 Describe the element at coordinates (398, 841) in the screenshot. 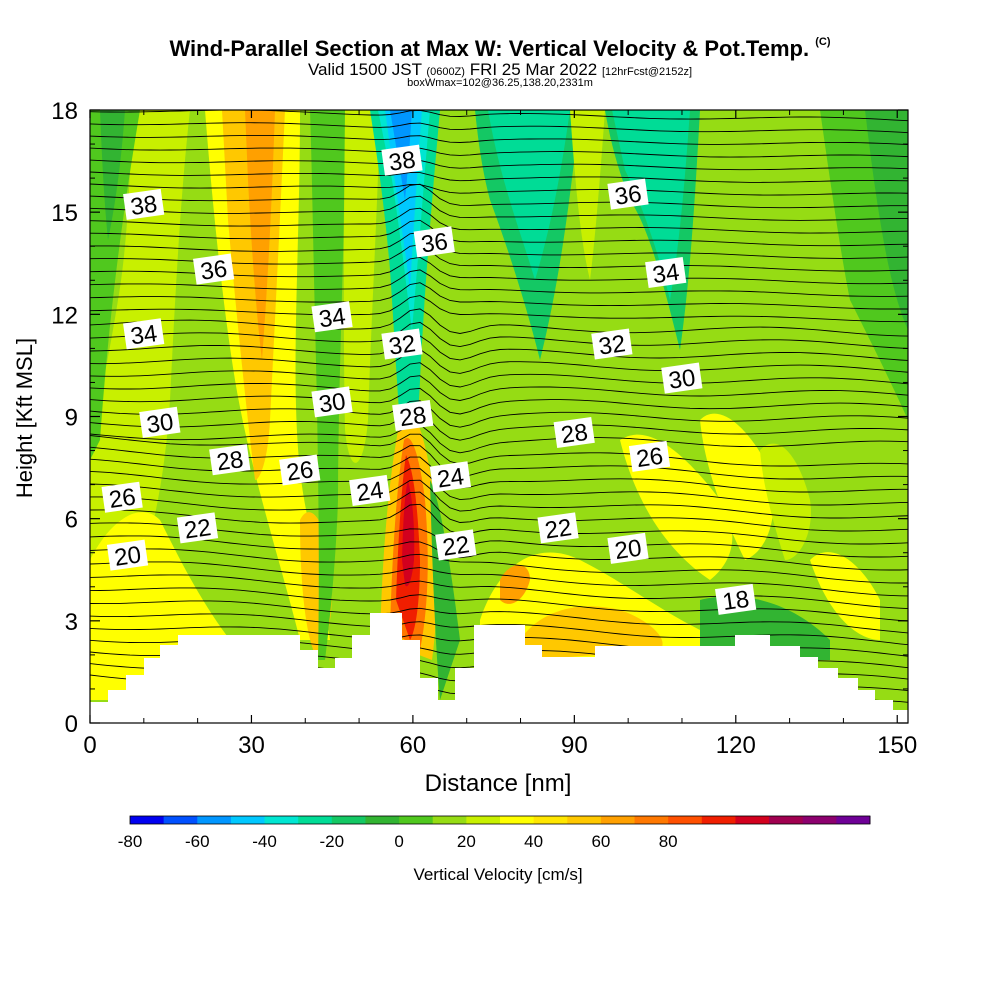

I see `colorbar-tick-label: 0` at that location.